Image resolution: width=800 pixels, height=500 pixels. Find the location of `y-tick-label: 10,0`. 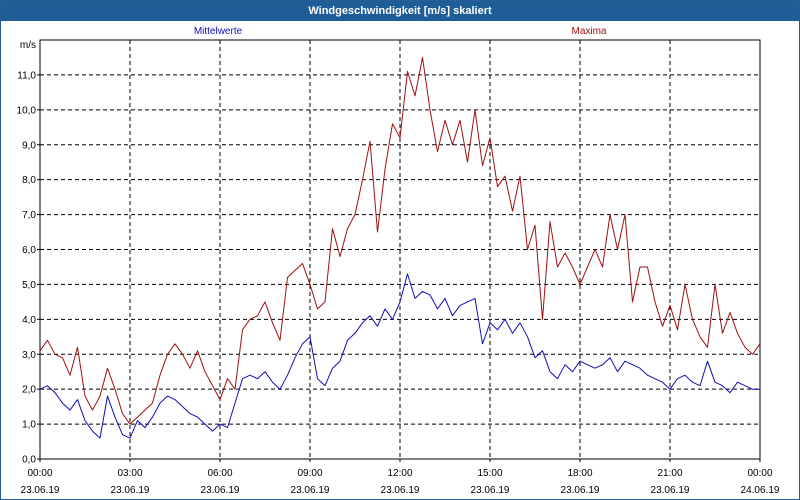

y-tick-label: 10,0 is located at coordinates (27, 110).